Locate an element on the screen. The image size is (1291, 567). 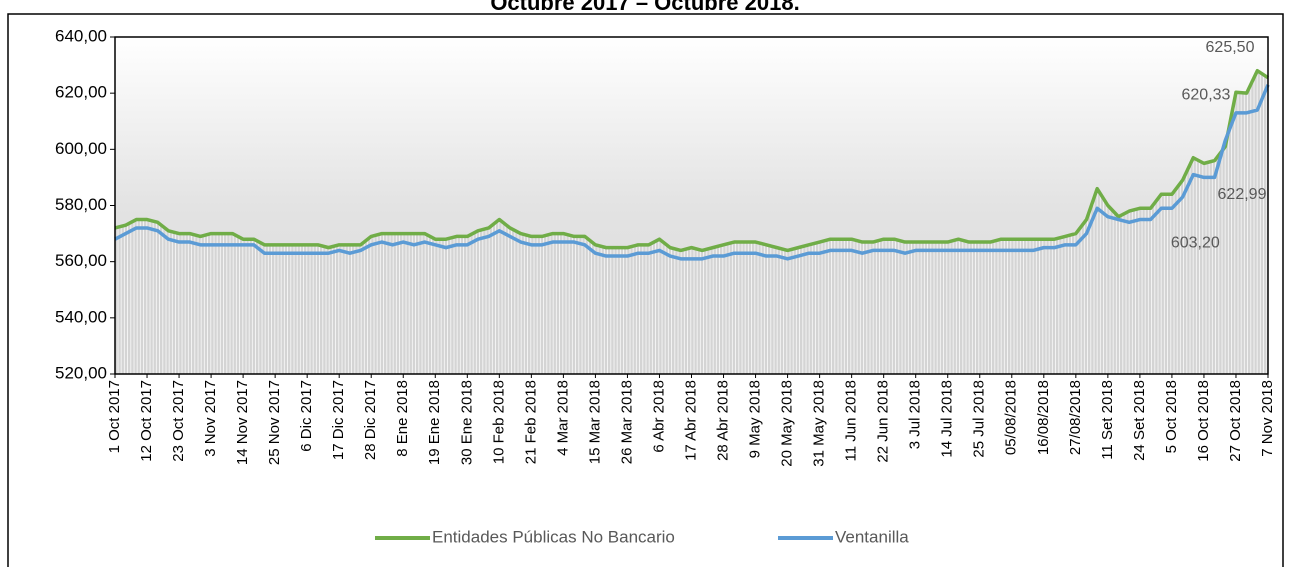
x-tick-label: 5 Oct 2018 is located at coordinates (1171, 416).